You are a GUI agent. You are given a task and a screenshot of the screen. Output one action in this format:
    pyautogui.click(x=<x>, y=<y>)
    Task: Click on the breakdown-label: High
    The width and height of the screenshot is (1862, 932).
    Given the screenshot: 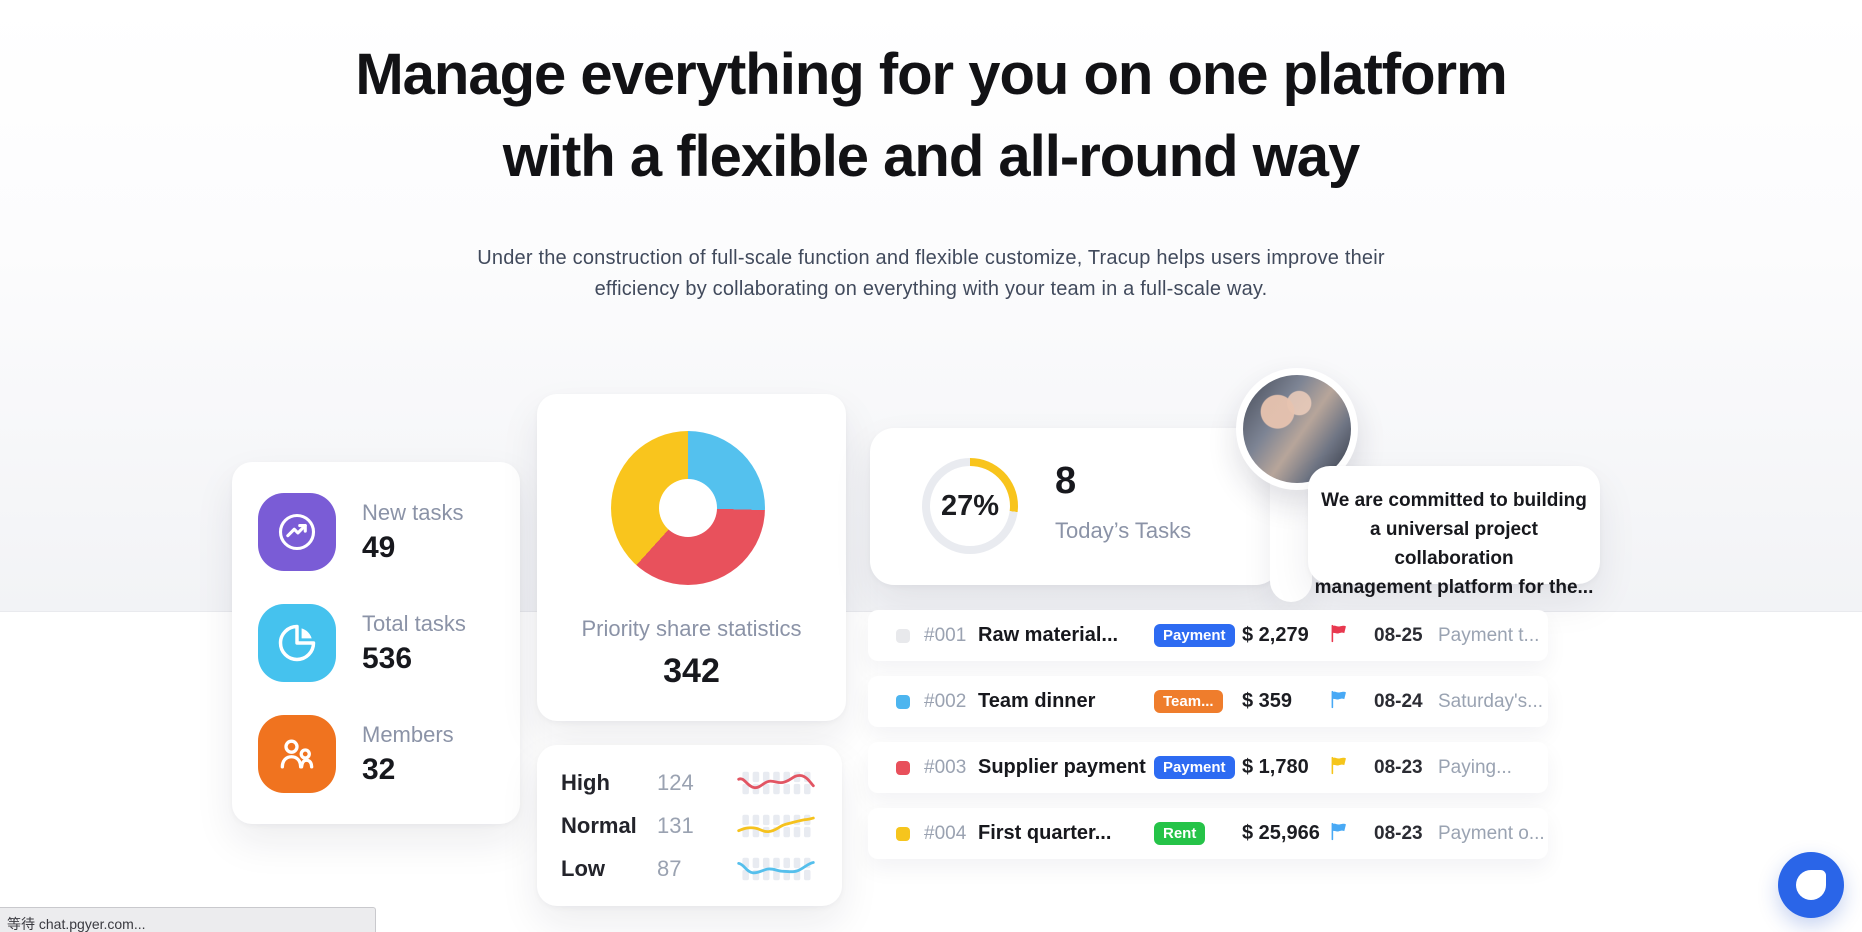 What is the action you would take?
    pyautogui.click(x=585, y=782)
    